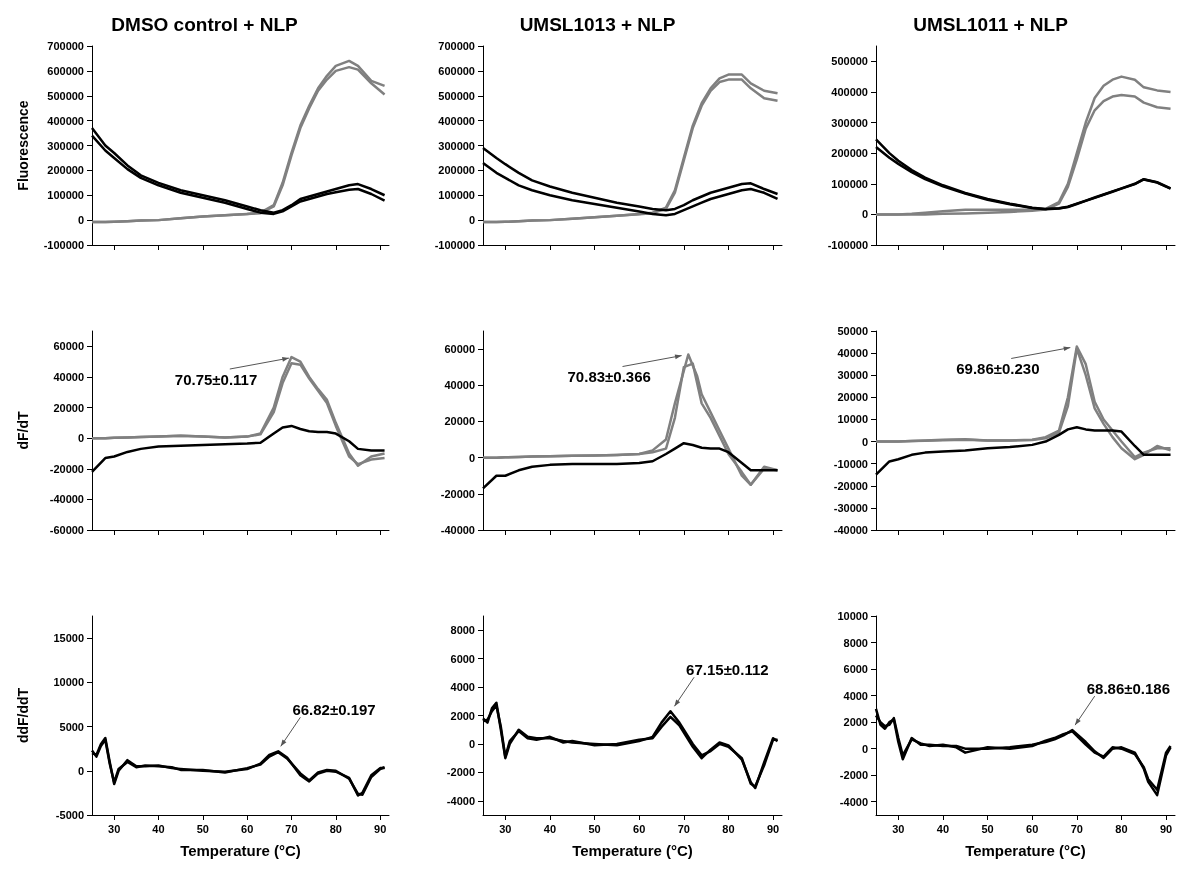  Describe the element at coordinates (68, 638) in the screenshot. I see `y-tick-label: 15000` at that location.